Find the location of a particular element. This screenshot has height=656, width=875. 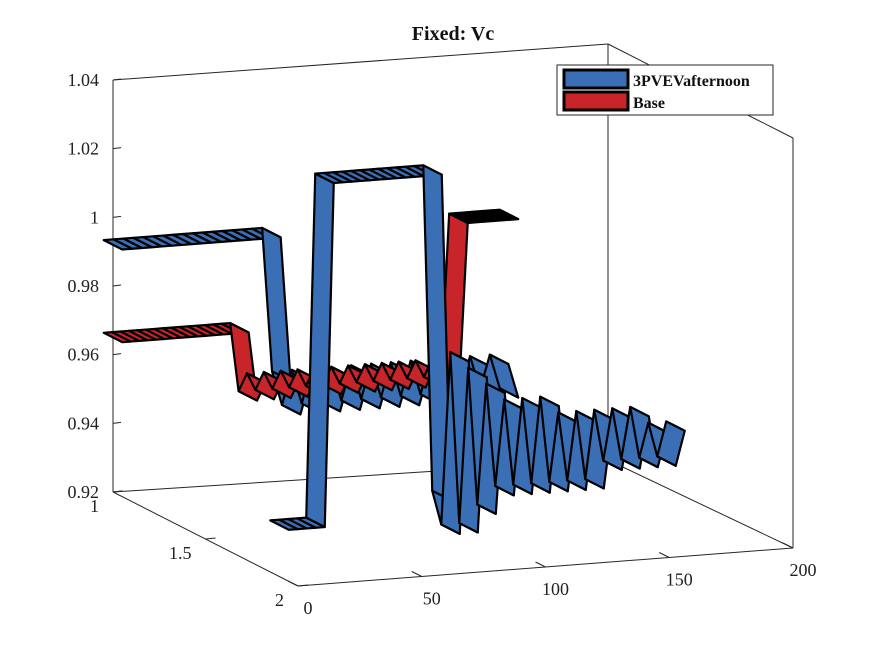

y-tick-label-0: 1 is located at coordinates (94, 506).